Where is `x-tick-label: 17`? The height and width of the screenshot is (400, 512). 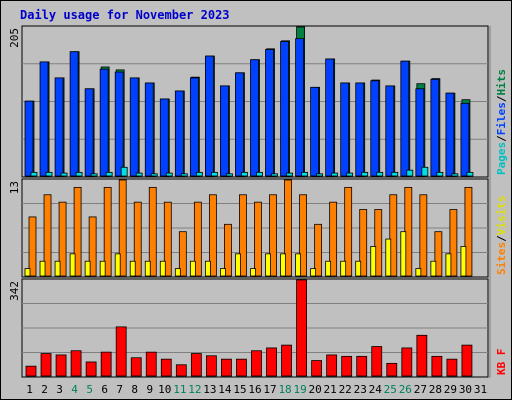 x-tick-label: 17 is located at coordinates (269, 389).